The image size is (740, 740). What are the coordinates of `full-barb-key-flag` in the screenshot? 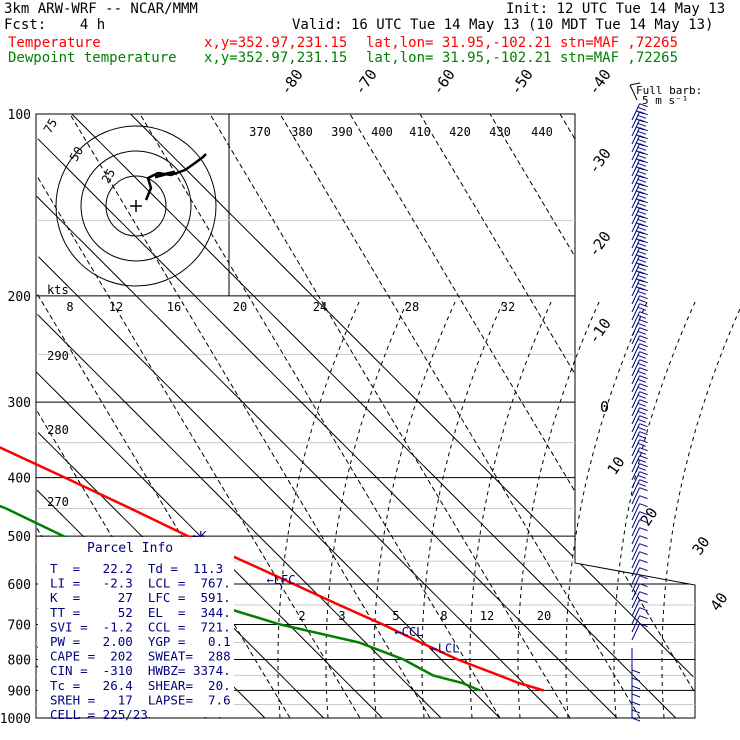 It's located at (635, 84).